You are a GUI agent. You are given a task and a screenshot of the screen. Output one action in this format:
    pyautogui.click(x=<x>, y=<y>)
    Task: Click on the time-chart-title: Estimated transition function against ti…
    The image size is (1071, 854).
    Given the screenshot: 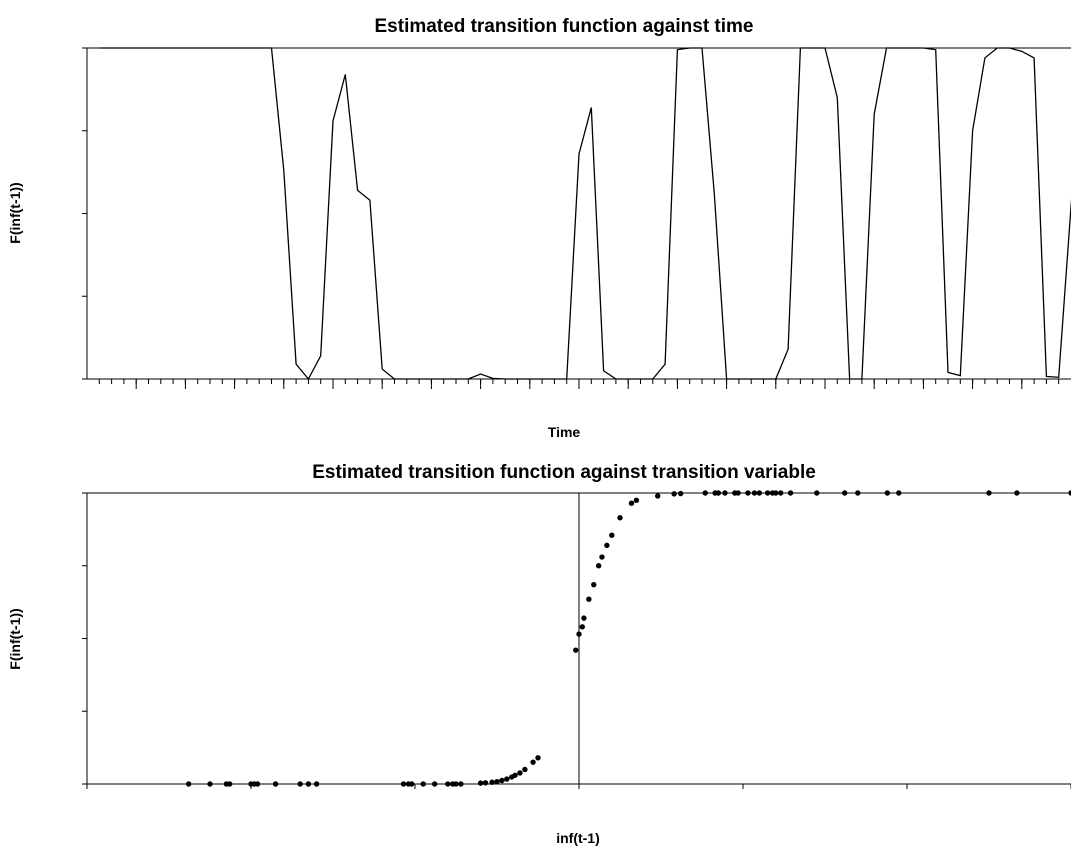 What is the action you would take?
    pyautogui.click(x=564, y=26)
    